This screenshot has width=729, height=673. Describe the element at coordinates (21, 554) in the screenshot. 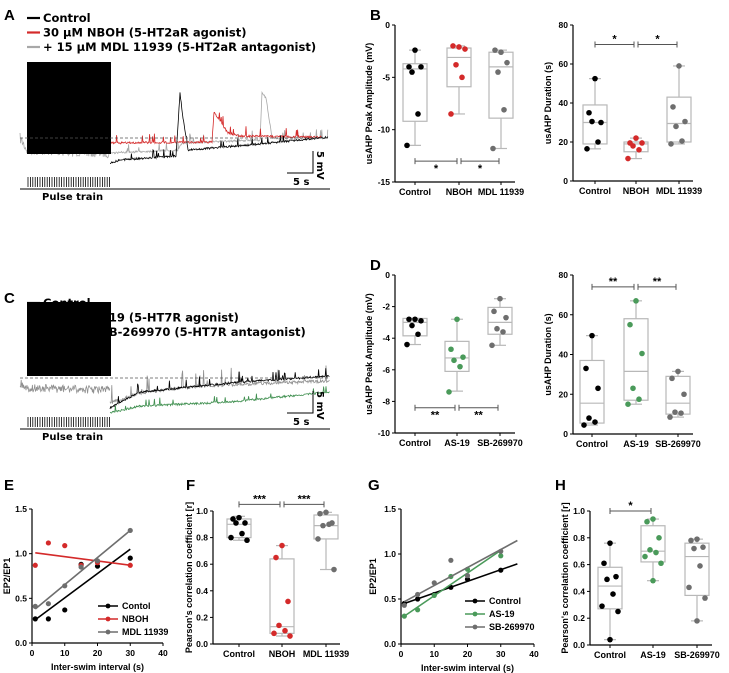

I see `y-tick-label: 1.0` at that location.